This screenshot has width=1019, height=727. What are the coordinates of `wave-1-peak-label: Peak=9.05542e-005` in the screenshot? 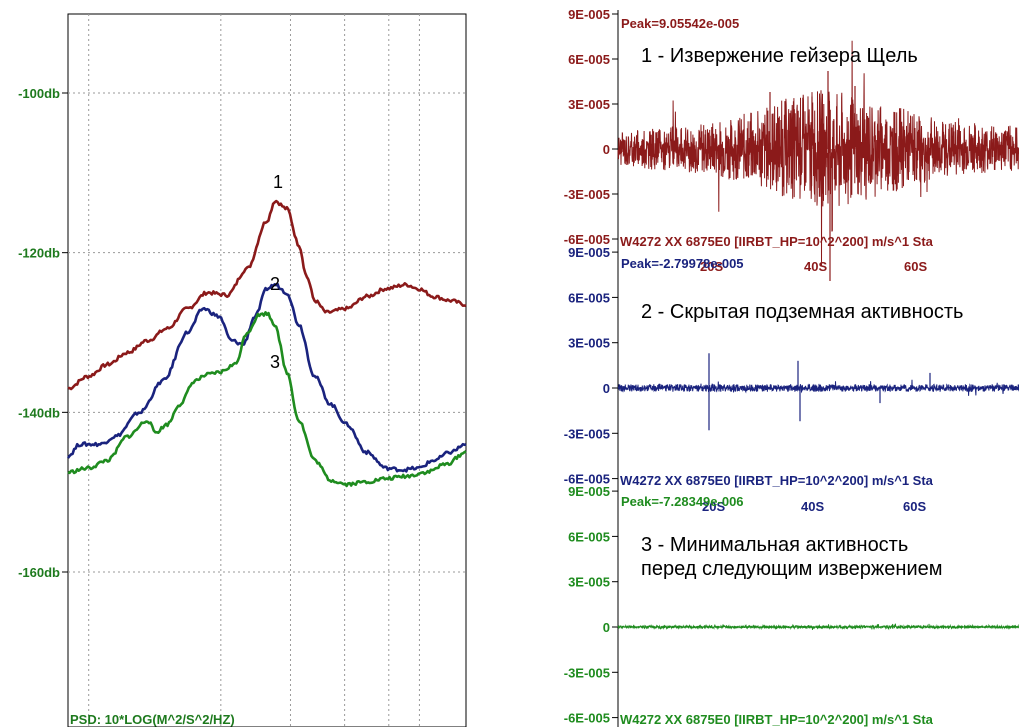 It's located at (680, 23).